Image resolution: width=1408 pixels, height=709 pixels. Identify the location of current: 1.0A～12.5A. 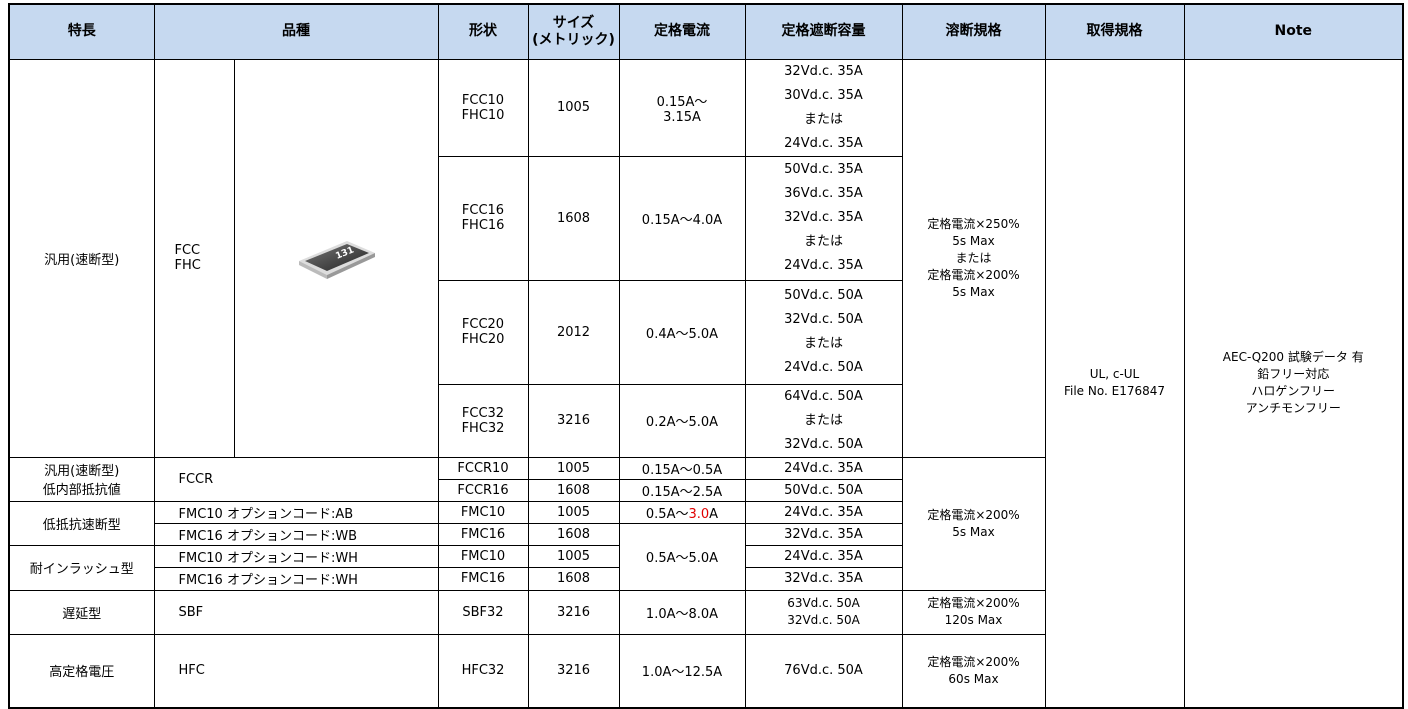
(682, 671).